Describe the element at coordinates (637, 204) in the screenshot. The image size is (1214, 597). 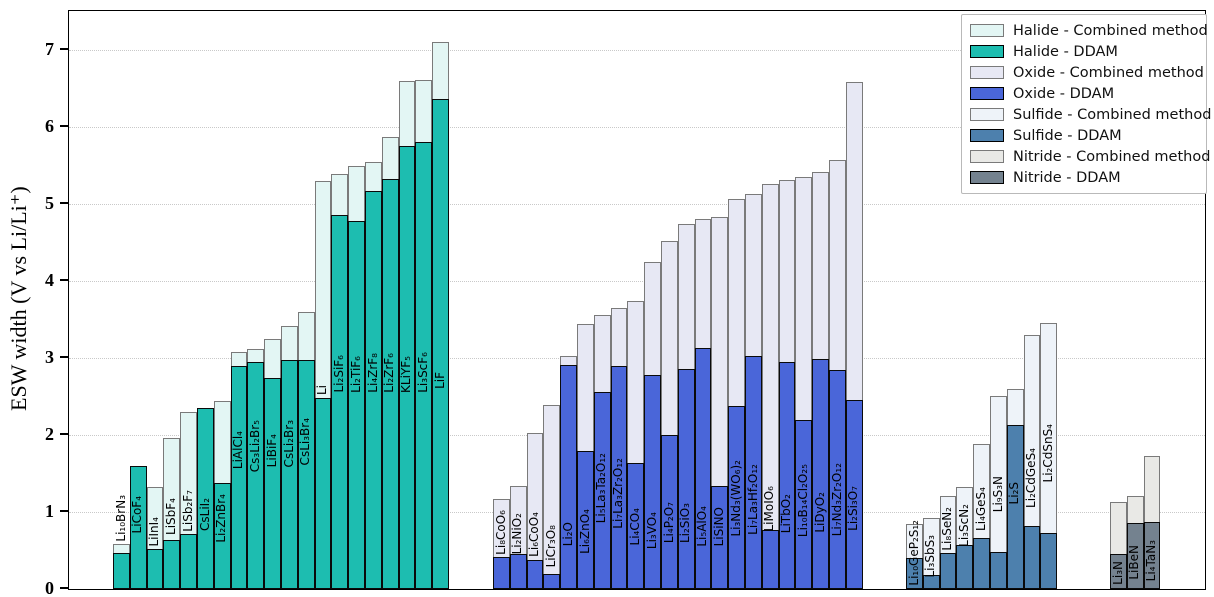
I see `gridline-y5` at that location.